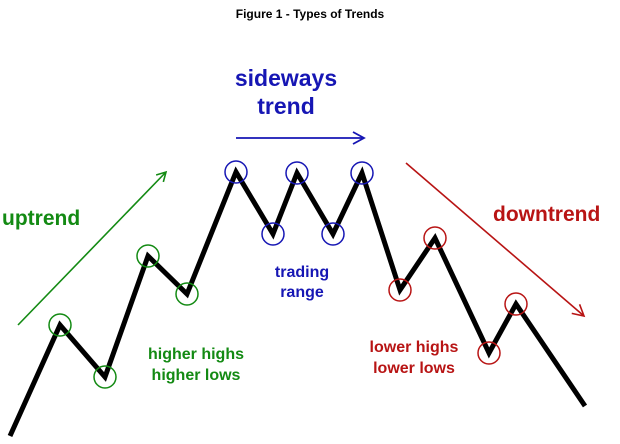  I want to click on uptrend-arrow, so click(92, 248).